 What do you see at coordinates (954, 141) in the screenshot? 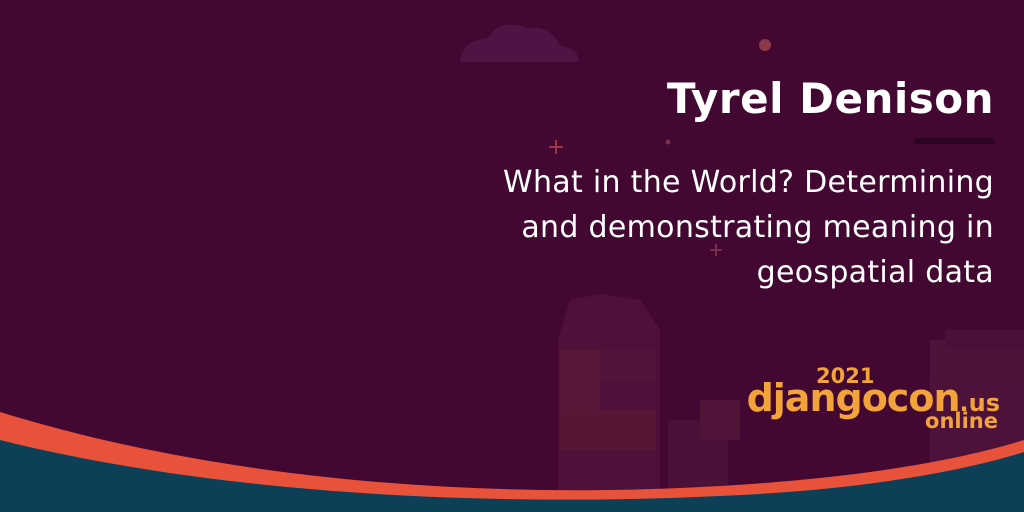
I see `title-divider` at bounding box center [954, 141].